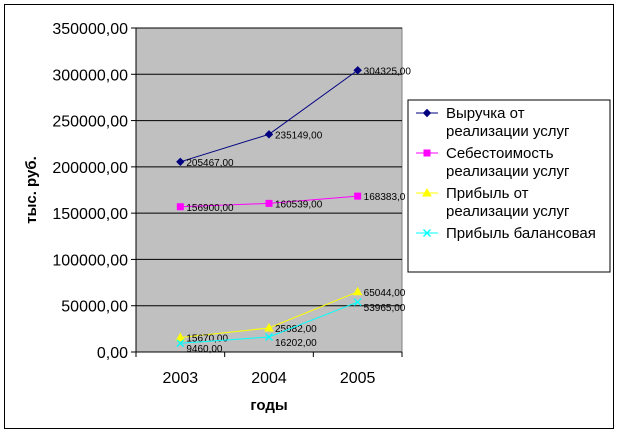 This screenshot has width=620, height=435. What do you see at coordinates (31, 190) in the screenshot?
I see `y-axis-title: тыс. руб.` at bounding box center [31, 190].